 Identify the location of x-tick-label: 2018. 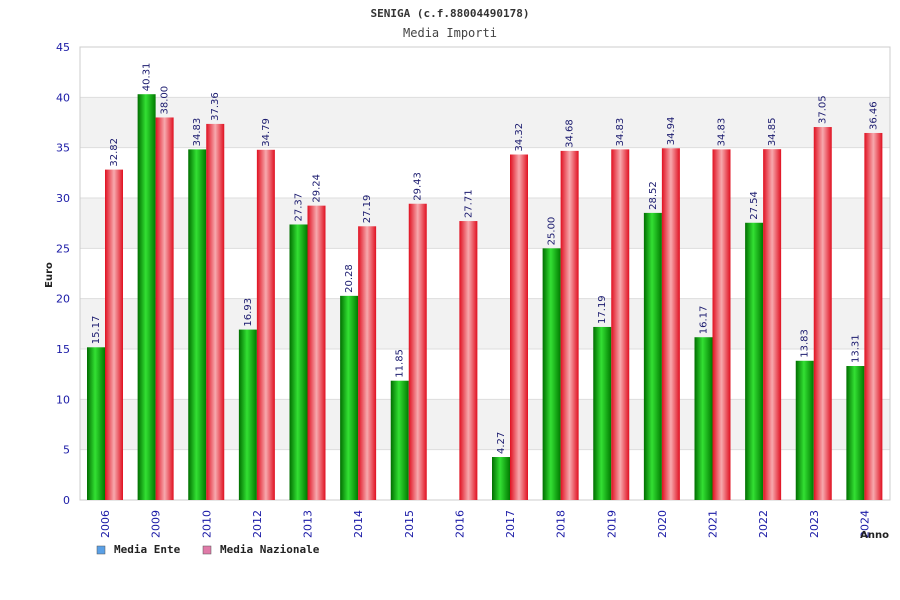
(561, 524).